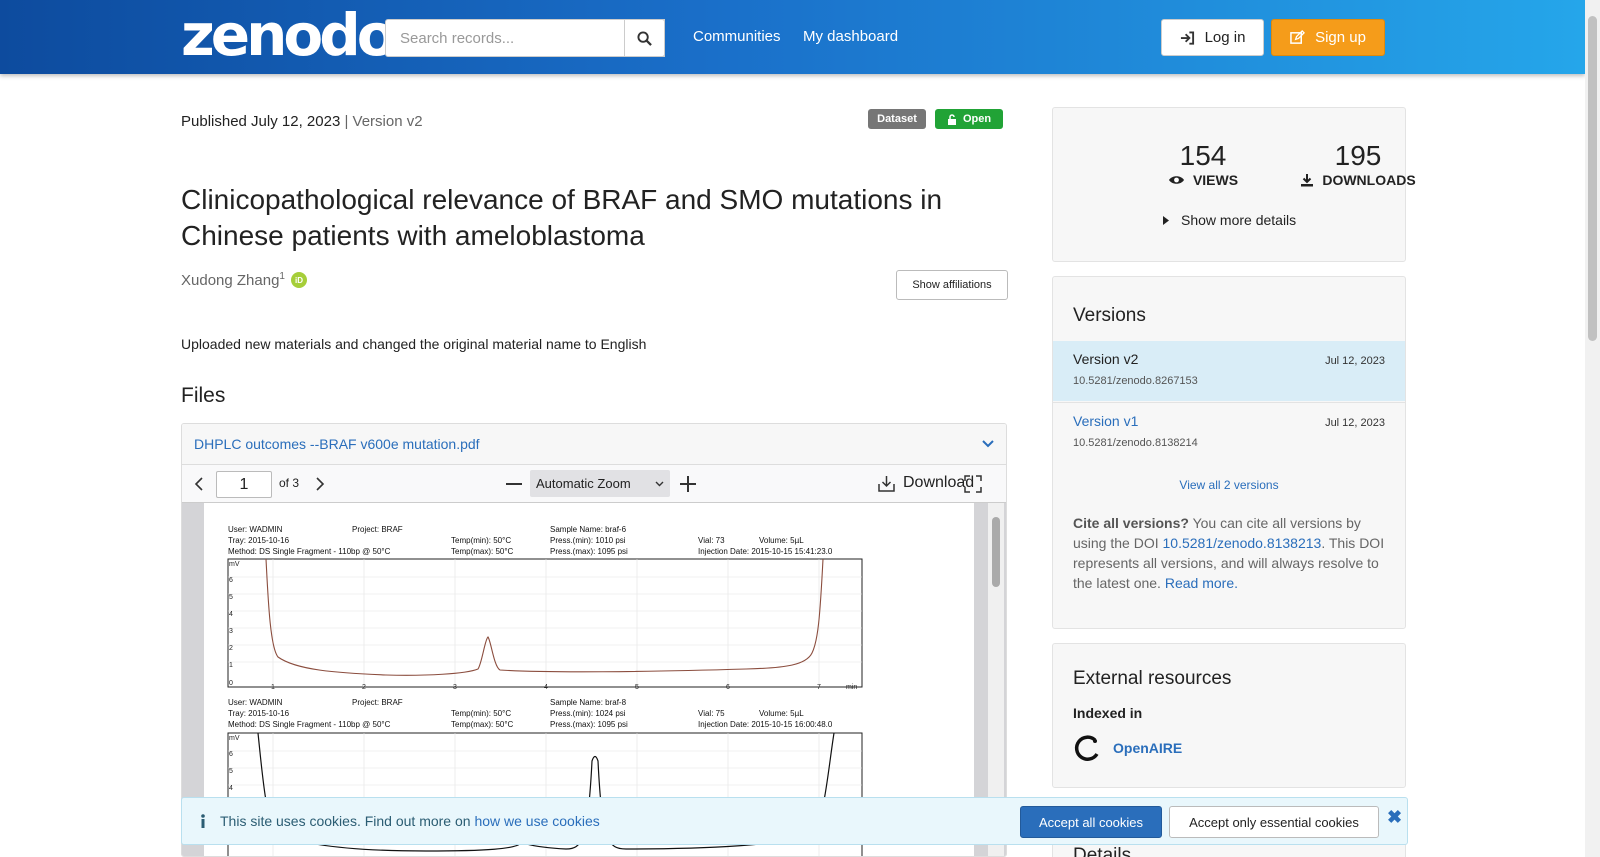 The image size is (1600, 857). Describe the element at coordinates (781, 540) in the screenshot. I see `chart1-meta-col6: Volume: 5µL` at that location.